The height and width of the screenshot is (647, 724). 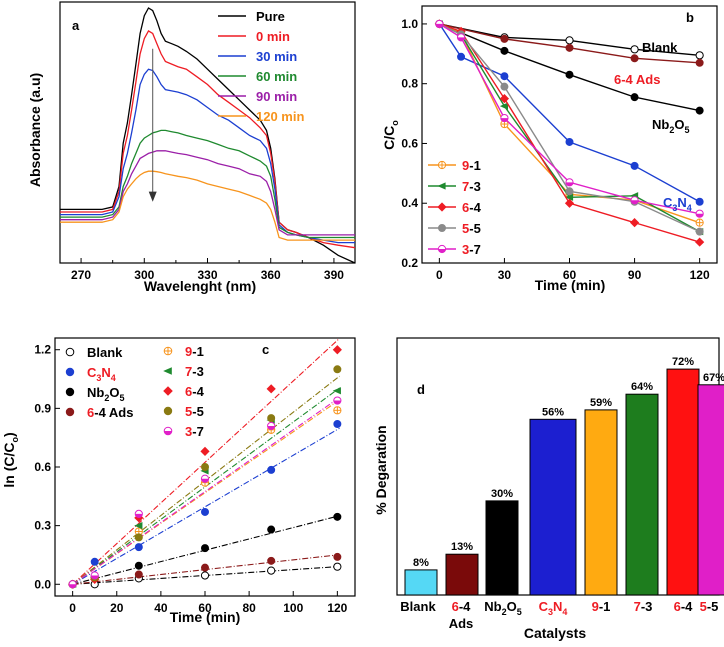 What do you see at coordinates (642, 387) in the screenshot?
I see `bar-value-7-3: 64%` at bounding box center [642, 387].